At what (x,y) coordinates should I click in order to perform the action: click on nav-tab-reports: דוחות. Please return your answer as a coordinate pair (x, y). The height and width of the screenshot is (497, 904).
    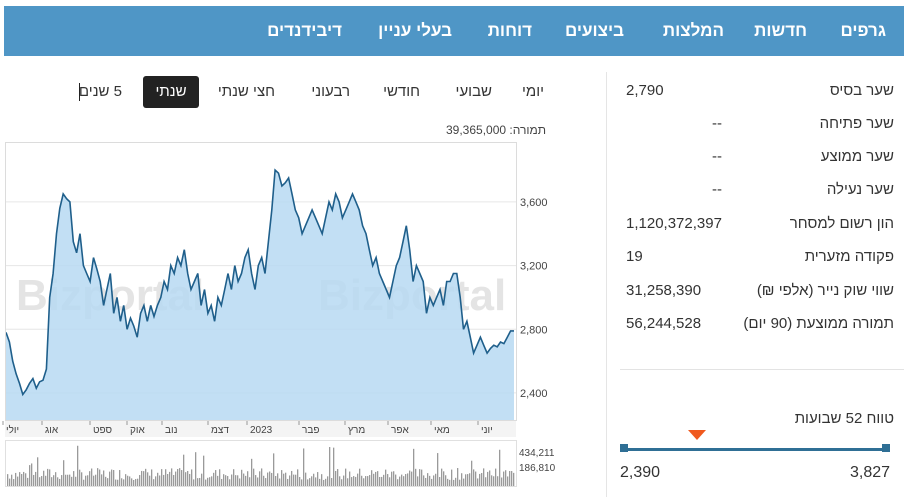
    Looking at the image, I should click on (509, 30).